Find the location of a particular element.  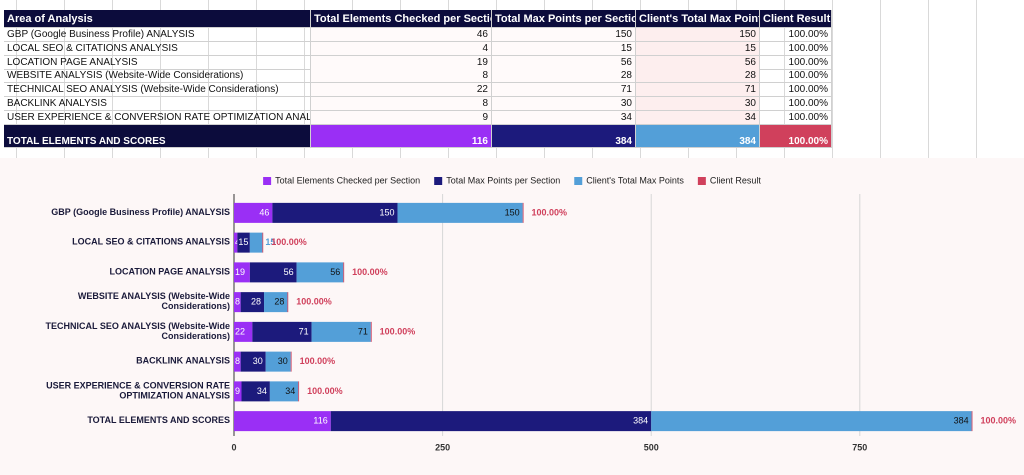

table-cell: 15 is located at coordinates (564, 48).